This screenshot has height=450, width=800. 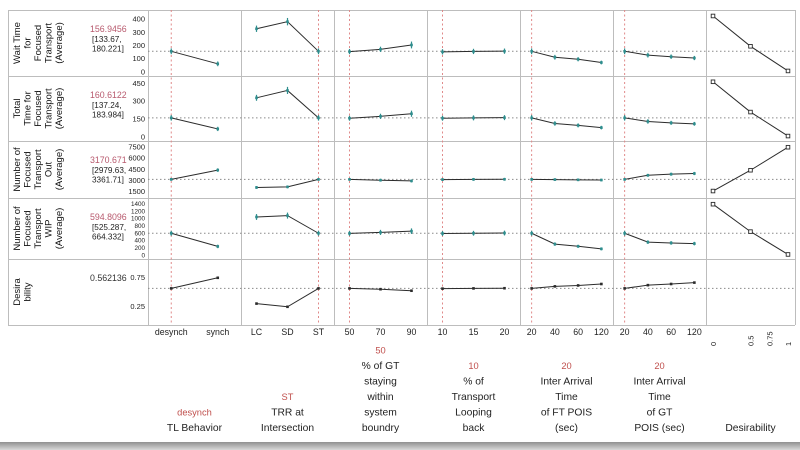 I want to click on svg-text: Inter Arrival, so click(x=659, y=382).